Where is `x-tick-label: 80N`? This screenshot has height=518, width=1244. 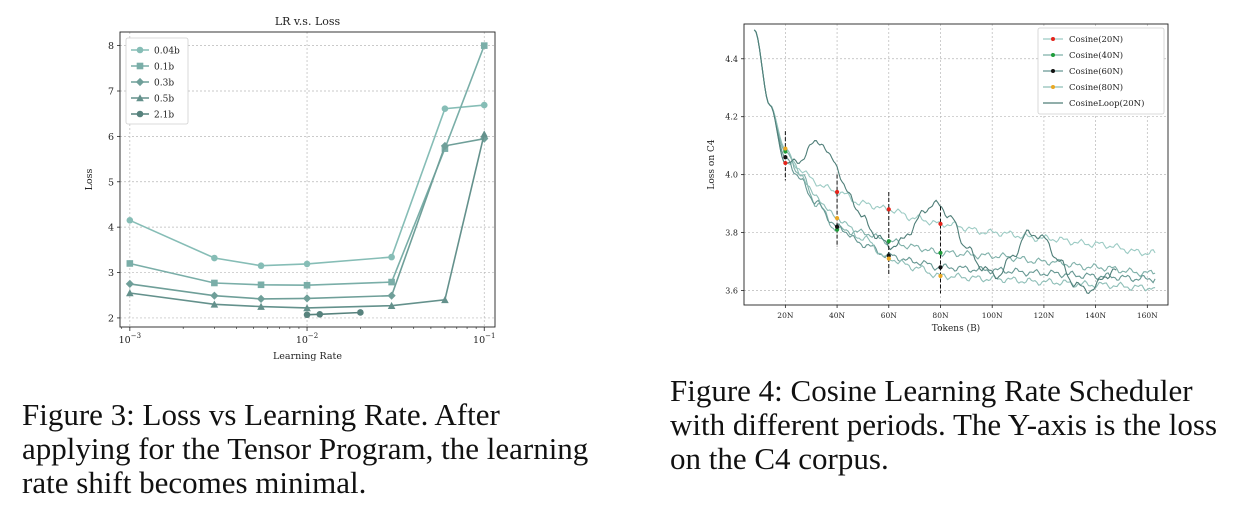
x-tick-label: 80N is located at coordinates (940, 315).